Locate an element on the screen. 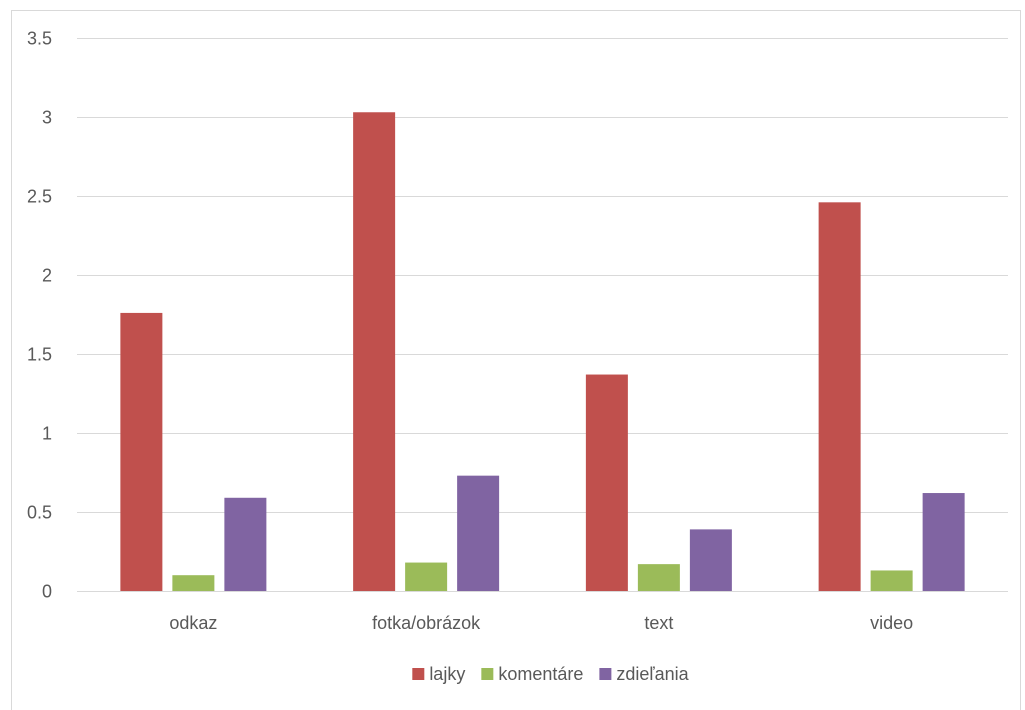  y-axis: 0 0.5 1 1.5 2 2.5 3 3.5 is located at coordinates (39, 315).